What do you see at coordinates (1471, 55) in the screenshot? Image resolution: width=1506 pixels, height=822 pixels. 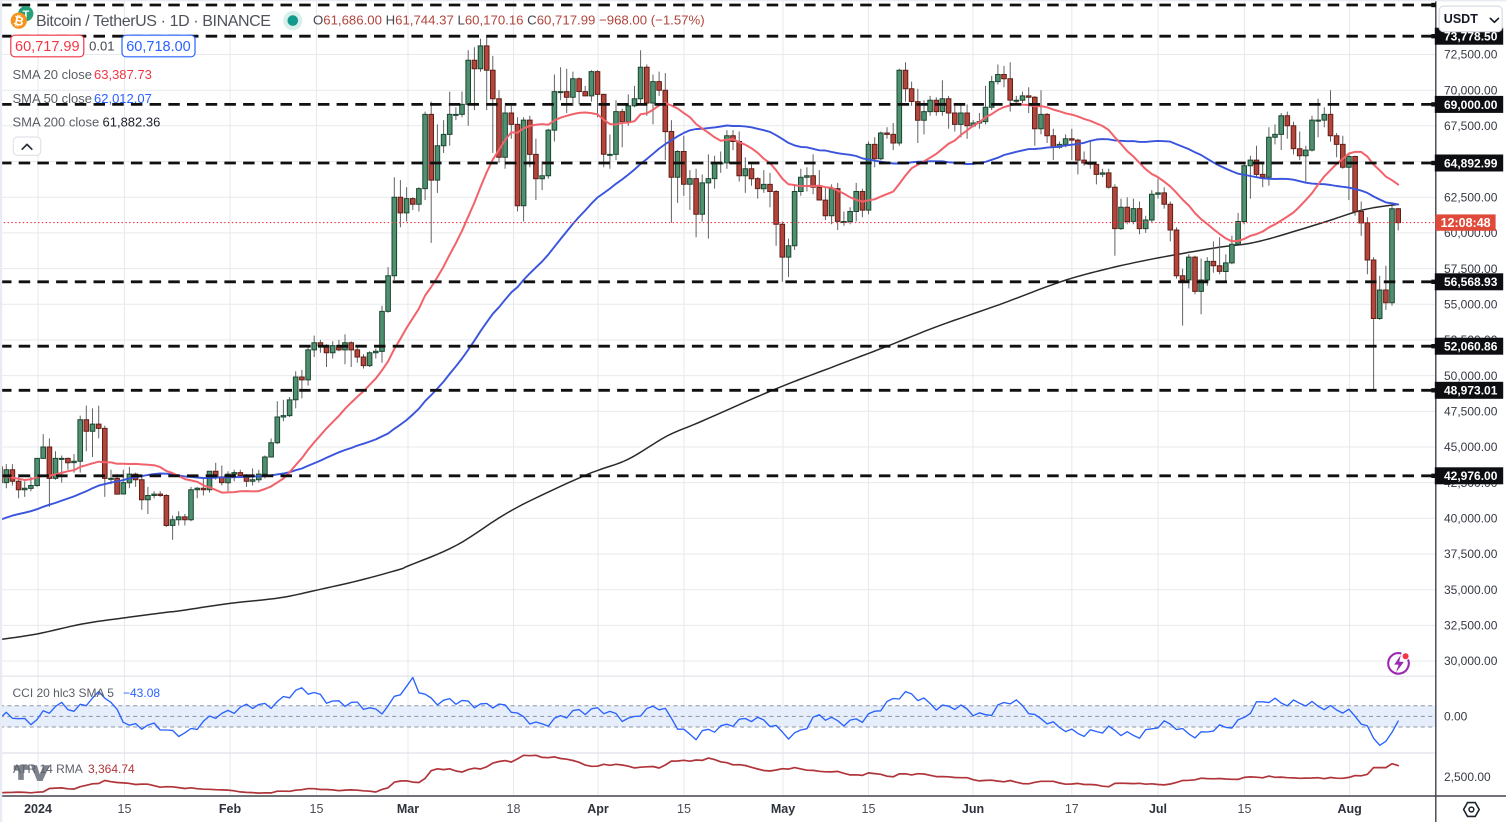 I see `svg-text: 72,500.00` at bounding box center [1471, 55].